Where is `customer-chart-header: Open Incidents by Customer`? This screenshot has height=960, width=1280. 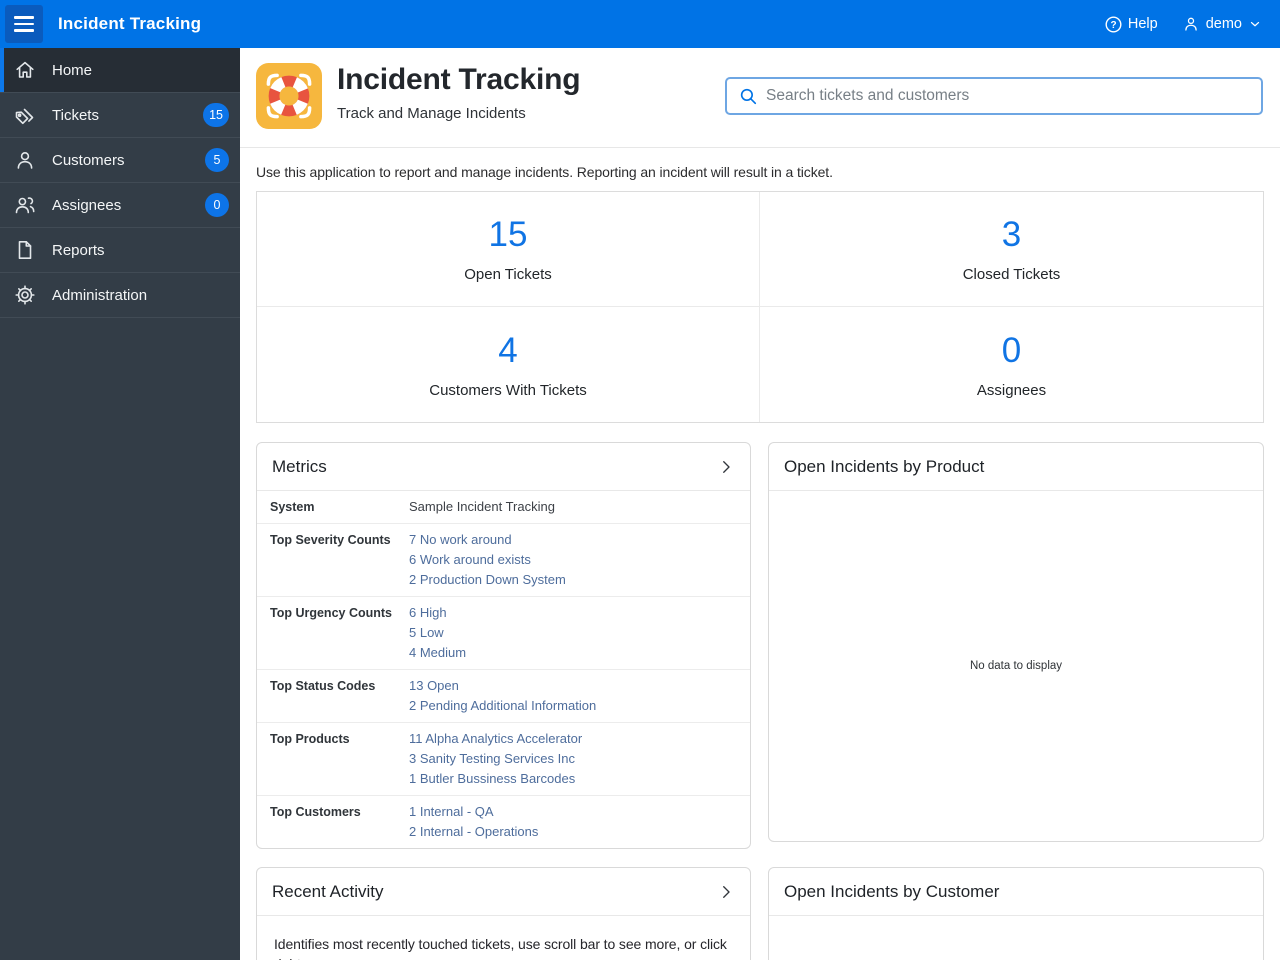 customer-chart-header: Open Incidents by Customer is located at coordinates (1016, 892).